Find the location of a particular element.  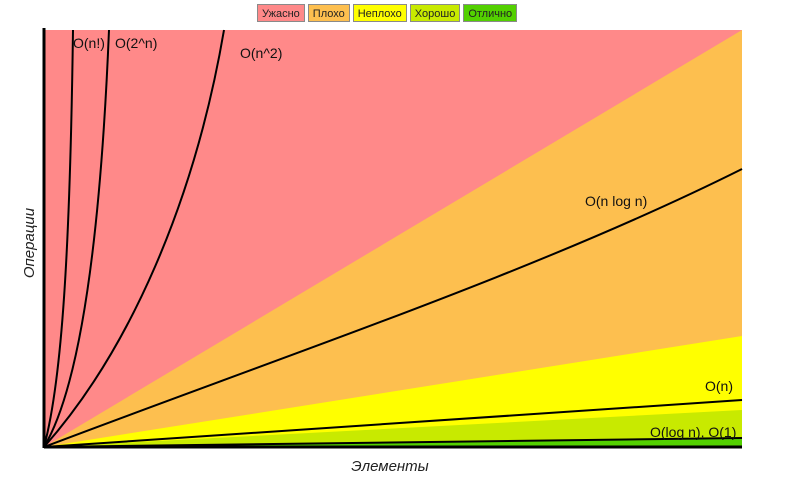

legend-item-bad: Плохо is located at coordinates (328, 13).